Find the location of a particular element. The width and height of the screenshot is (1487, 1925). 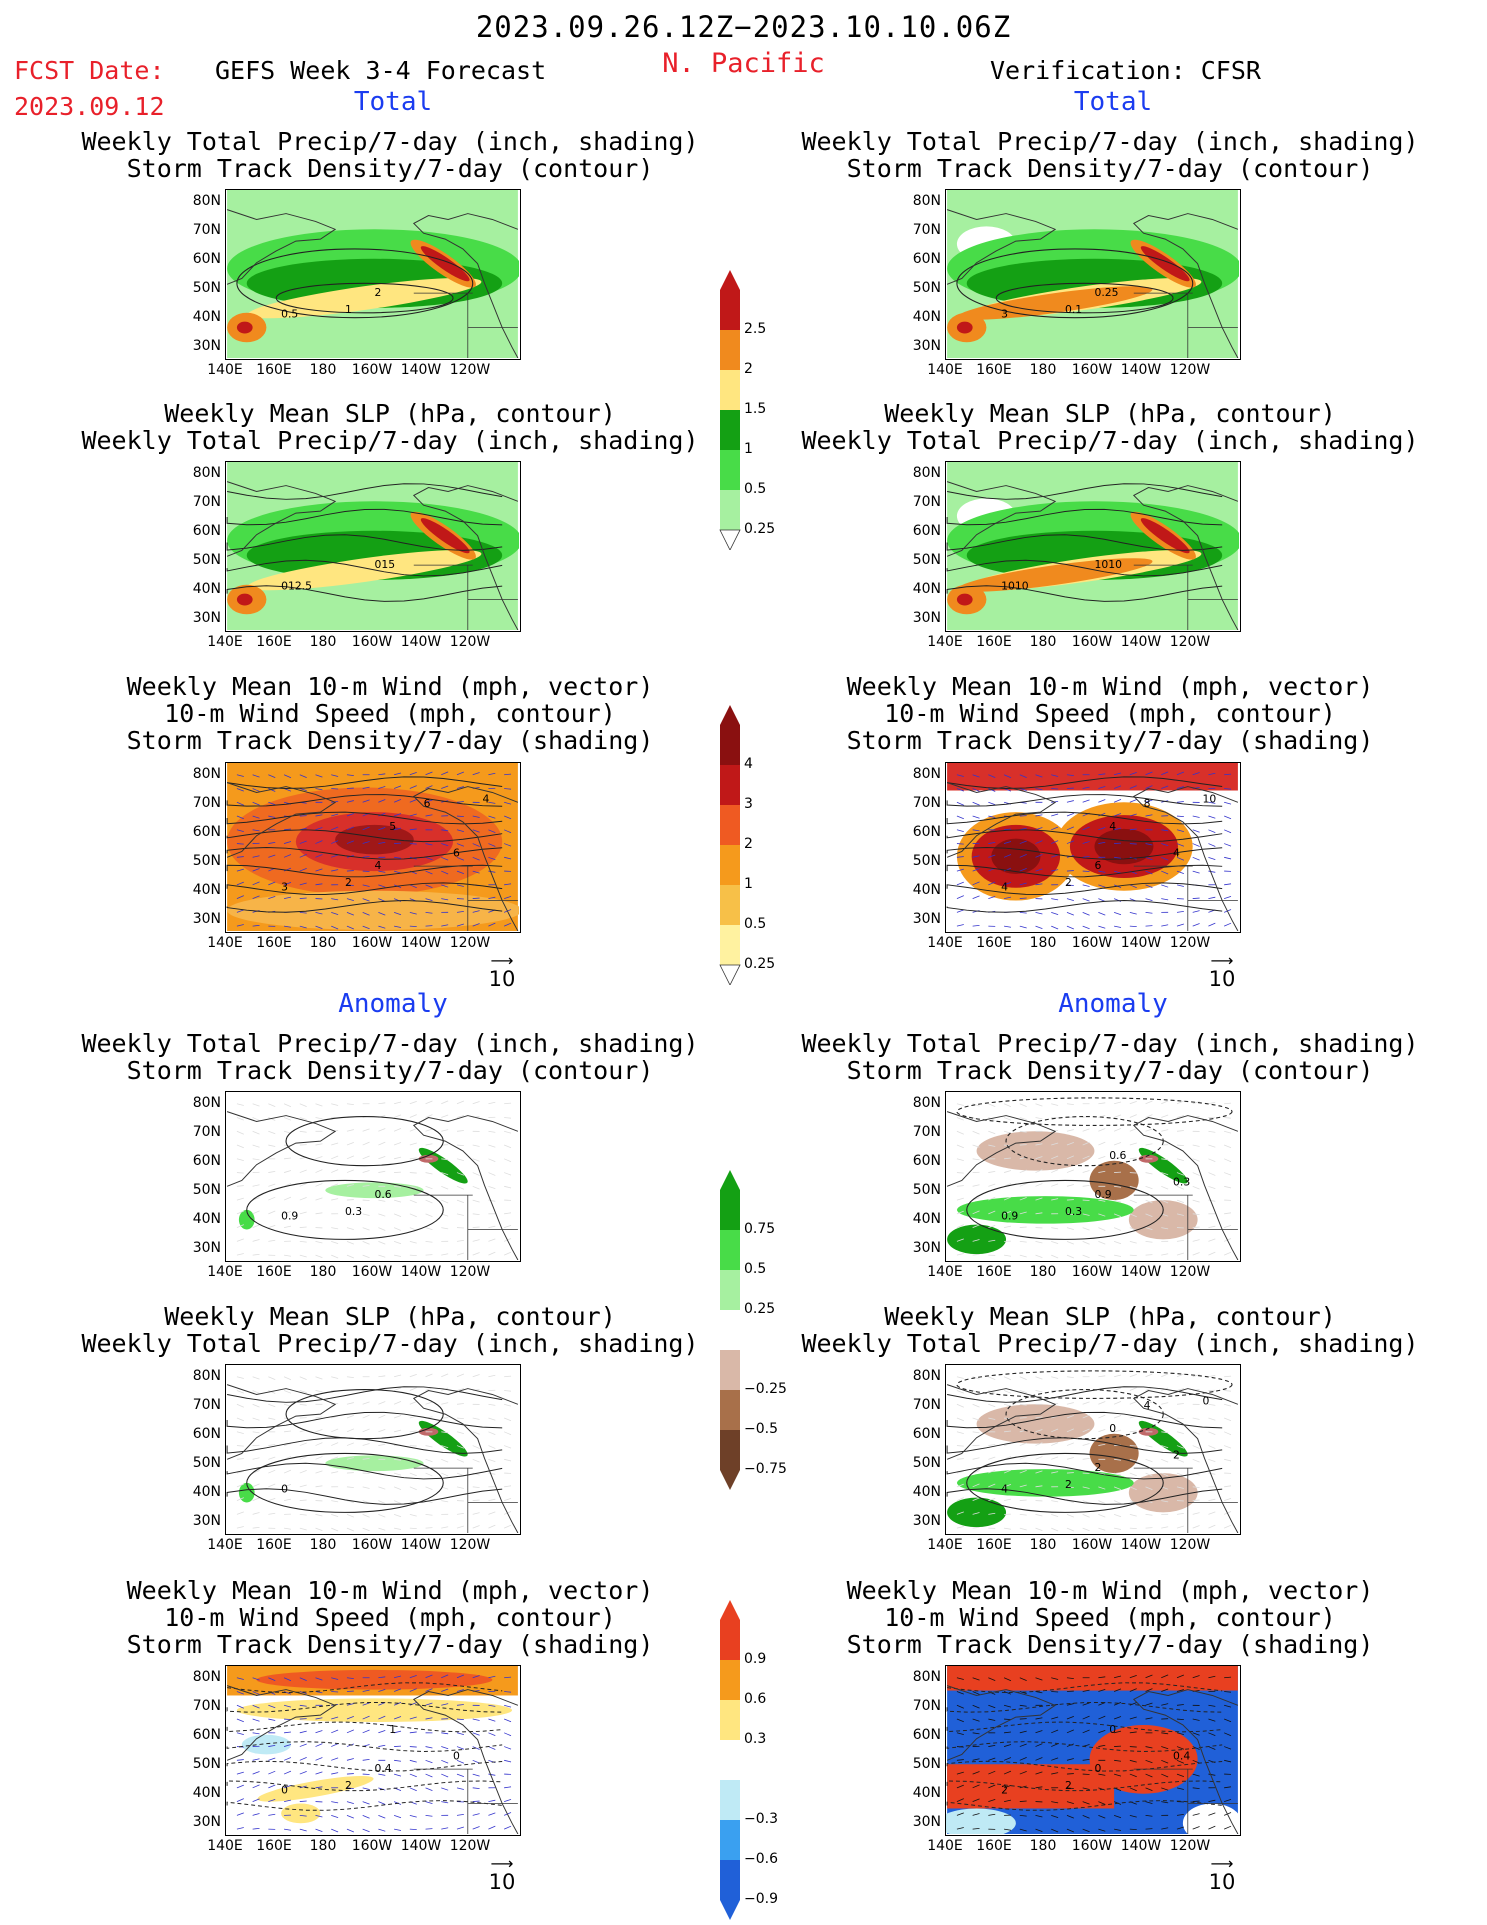

fcst-date-label: FCST Date: is located at coordinates (89, 70).